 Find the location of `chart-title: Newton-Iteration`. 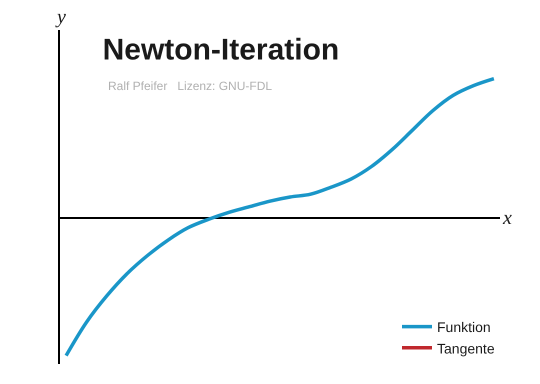

chart-title: Newton-Iteration is located at coordinates (221, 49).